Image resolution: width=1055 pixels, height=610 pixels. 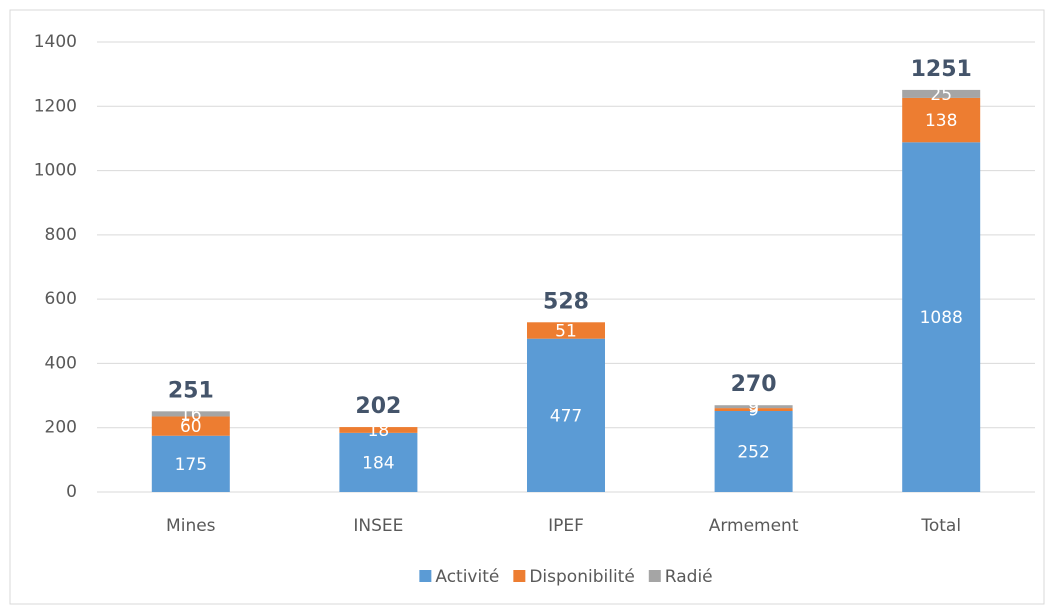 What do you see at coordinates (754, 526) in the screenshot?
I see `x-tick-label: Armement` at bounding box center [754, 526].